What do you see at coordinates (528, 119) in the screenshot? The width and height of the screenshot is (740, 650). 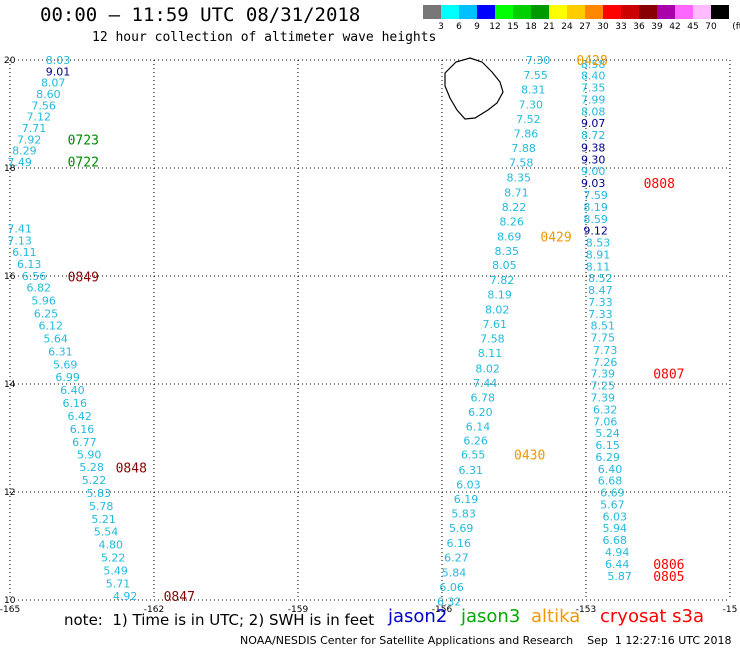 I see `wave-height-label: 7.52` at bounding box center [528, 119].